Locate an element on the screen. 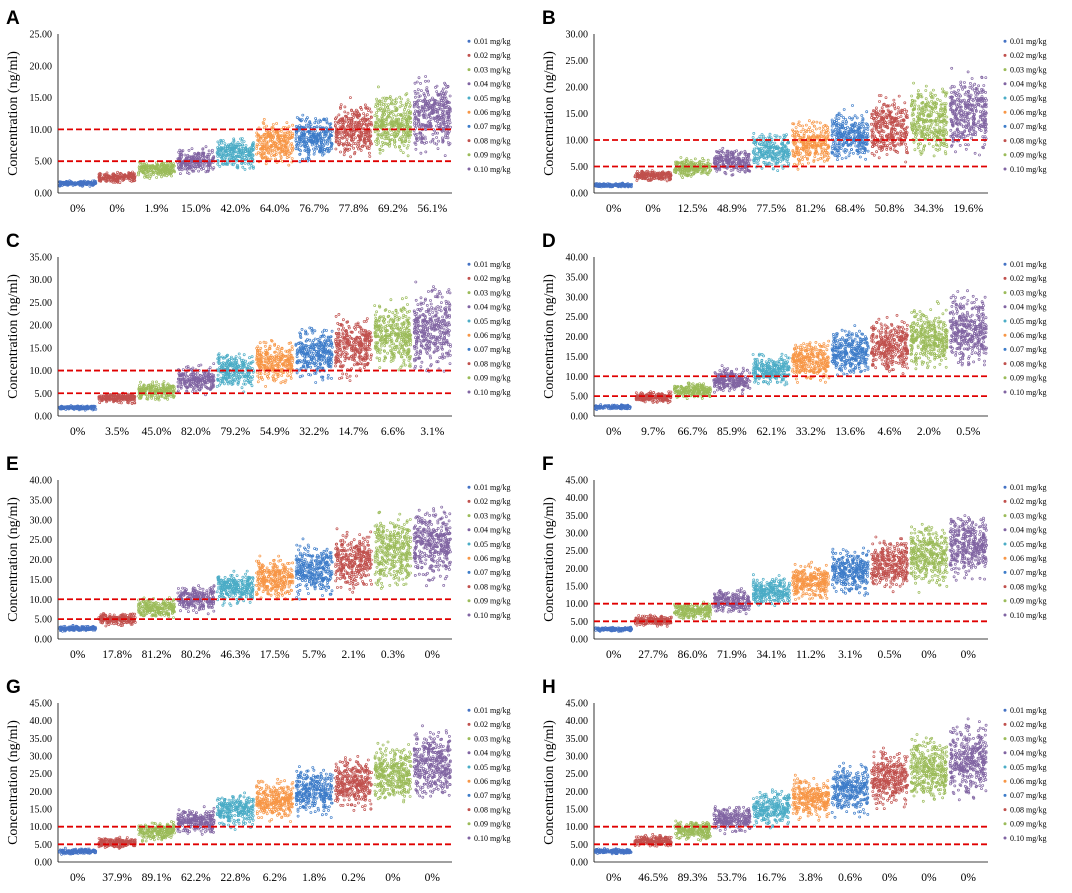 This screenshot has width=1072, height=893. series-7-points is located at coordinates (314, 138).